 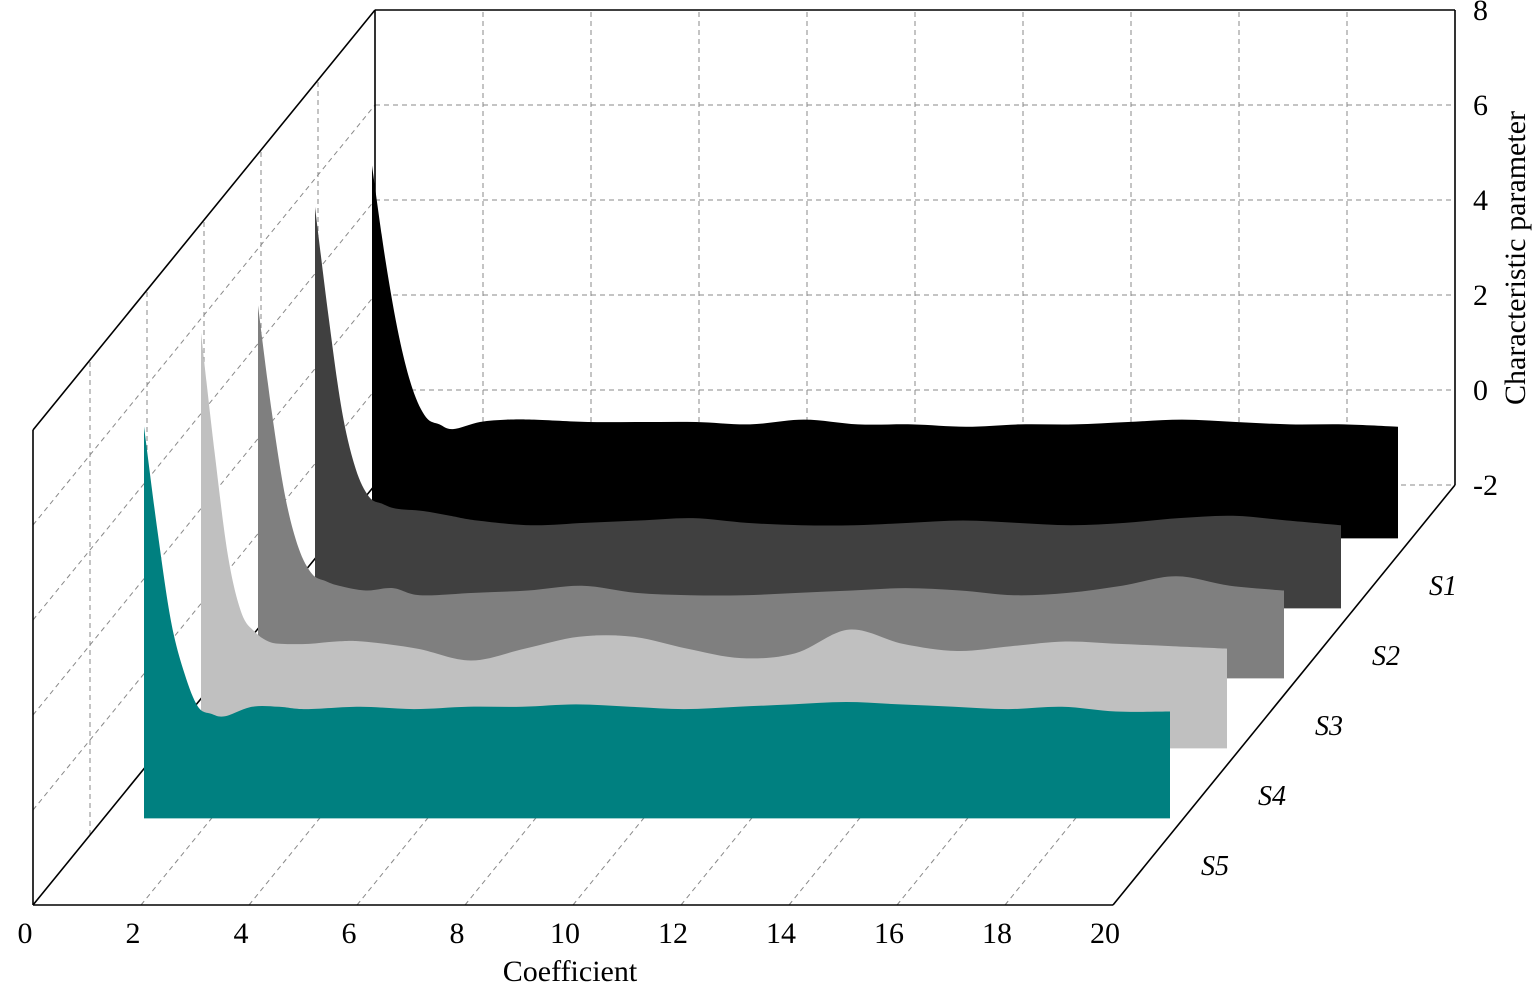 I want to click on z-tick-label: 4, so click(x=1480, y=200).